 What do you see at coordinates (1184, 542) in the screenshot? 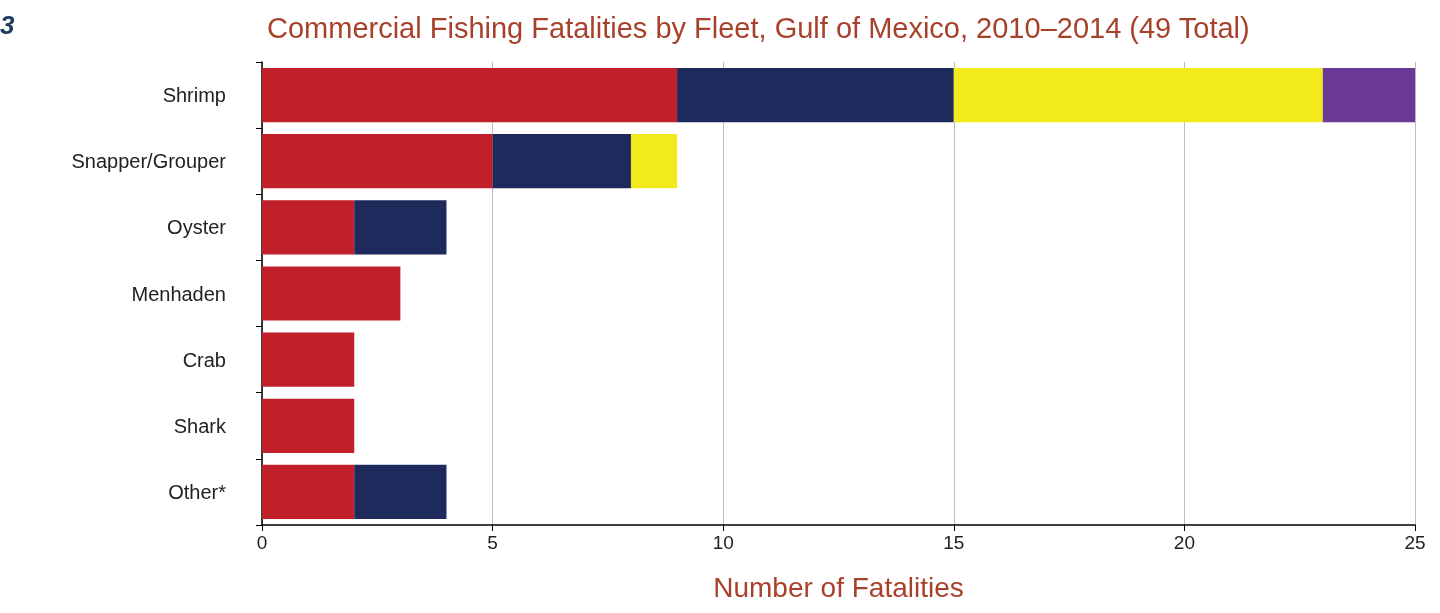
I see `x-tick-label: 20` at bounding box center [1184, 542].